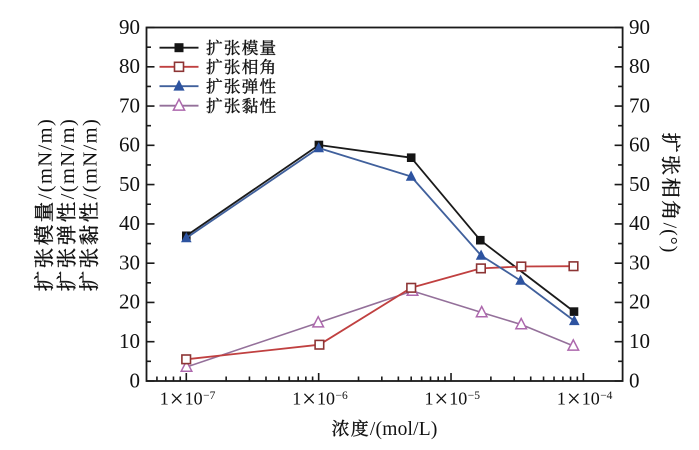 The image size is (699, 450). I want to click on svg-text: /(mol/L), so click(404, 429).